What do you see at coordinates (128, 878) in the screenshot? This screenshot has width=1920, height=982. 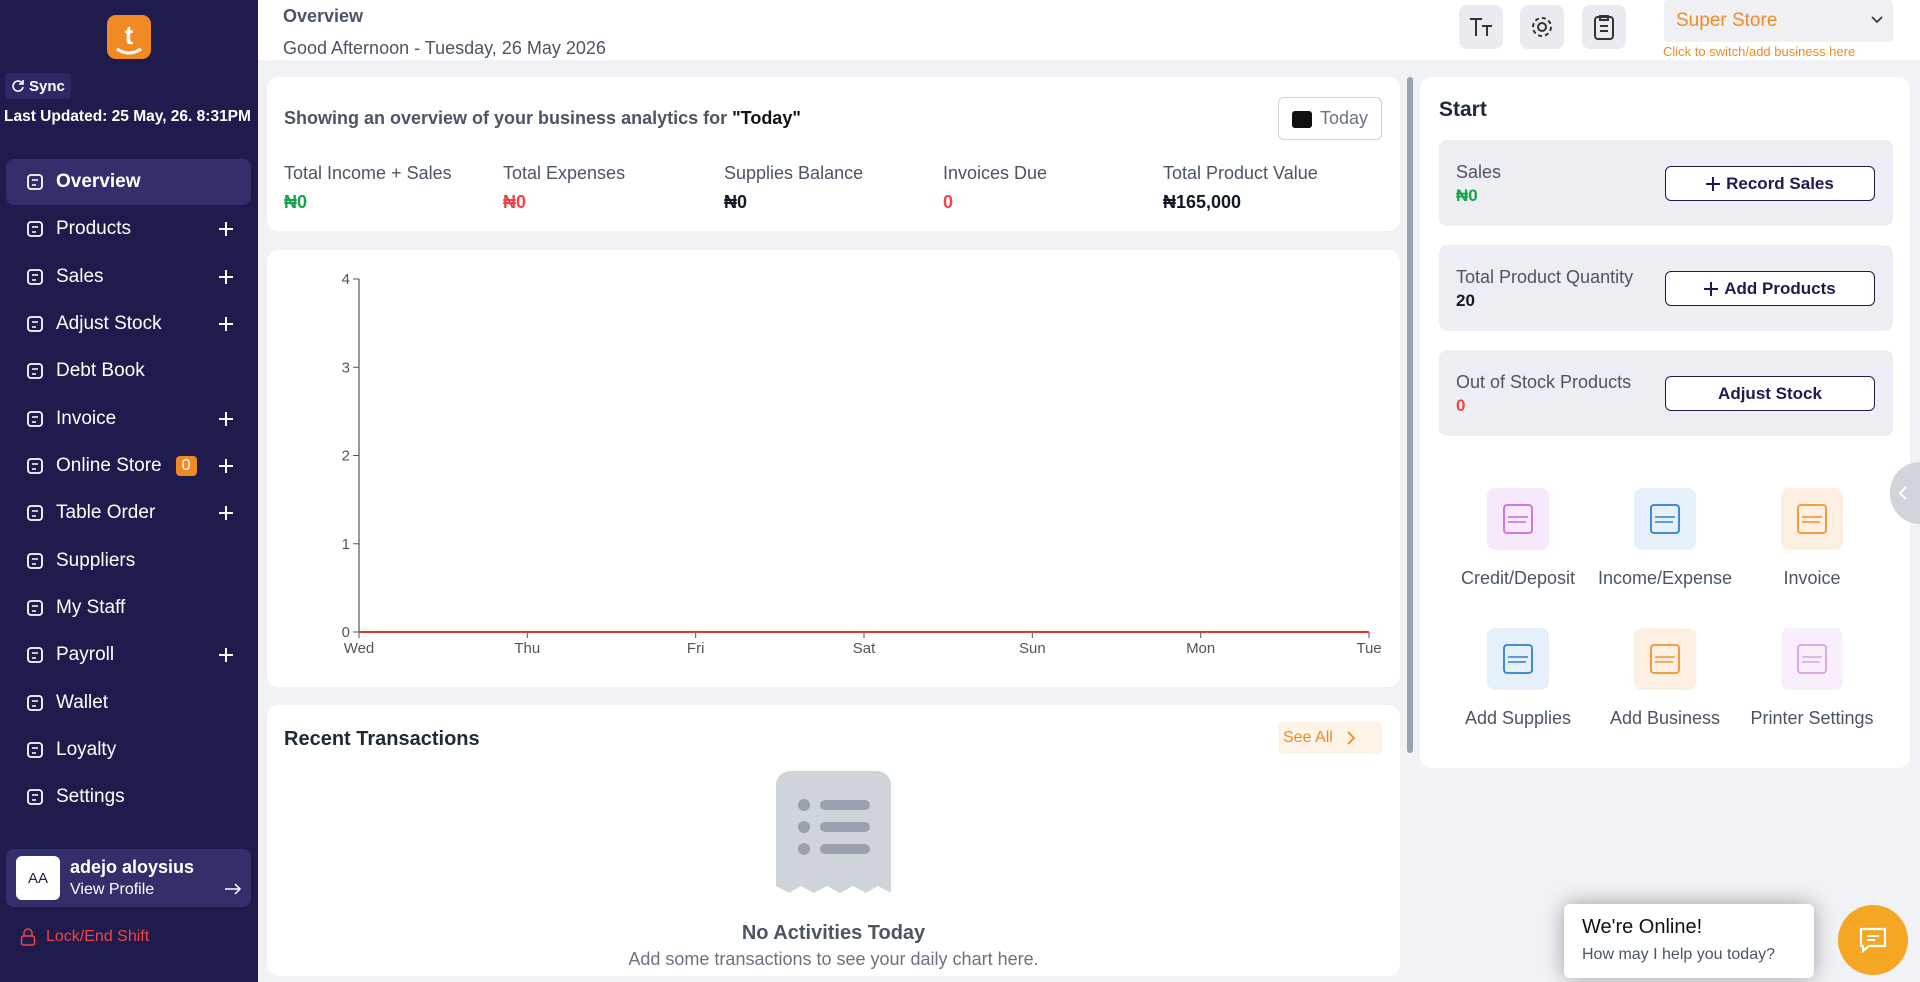 I see `profile-card: AA adejo aloysius View Profile` at bounding box center [128, 878].